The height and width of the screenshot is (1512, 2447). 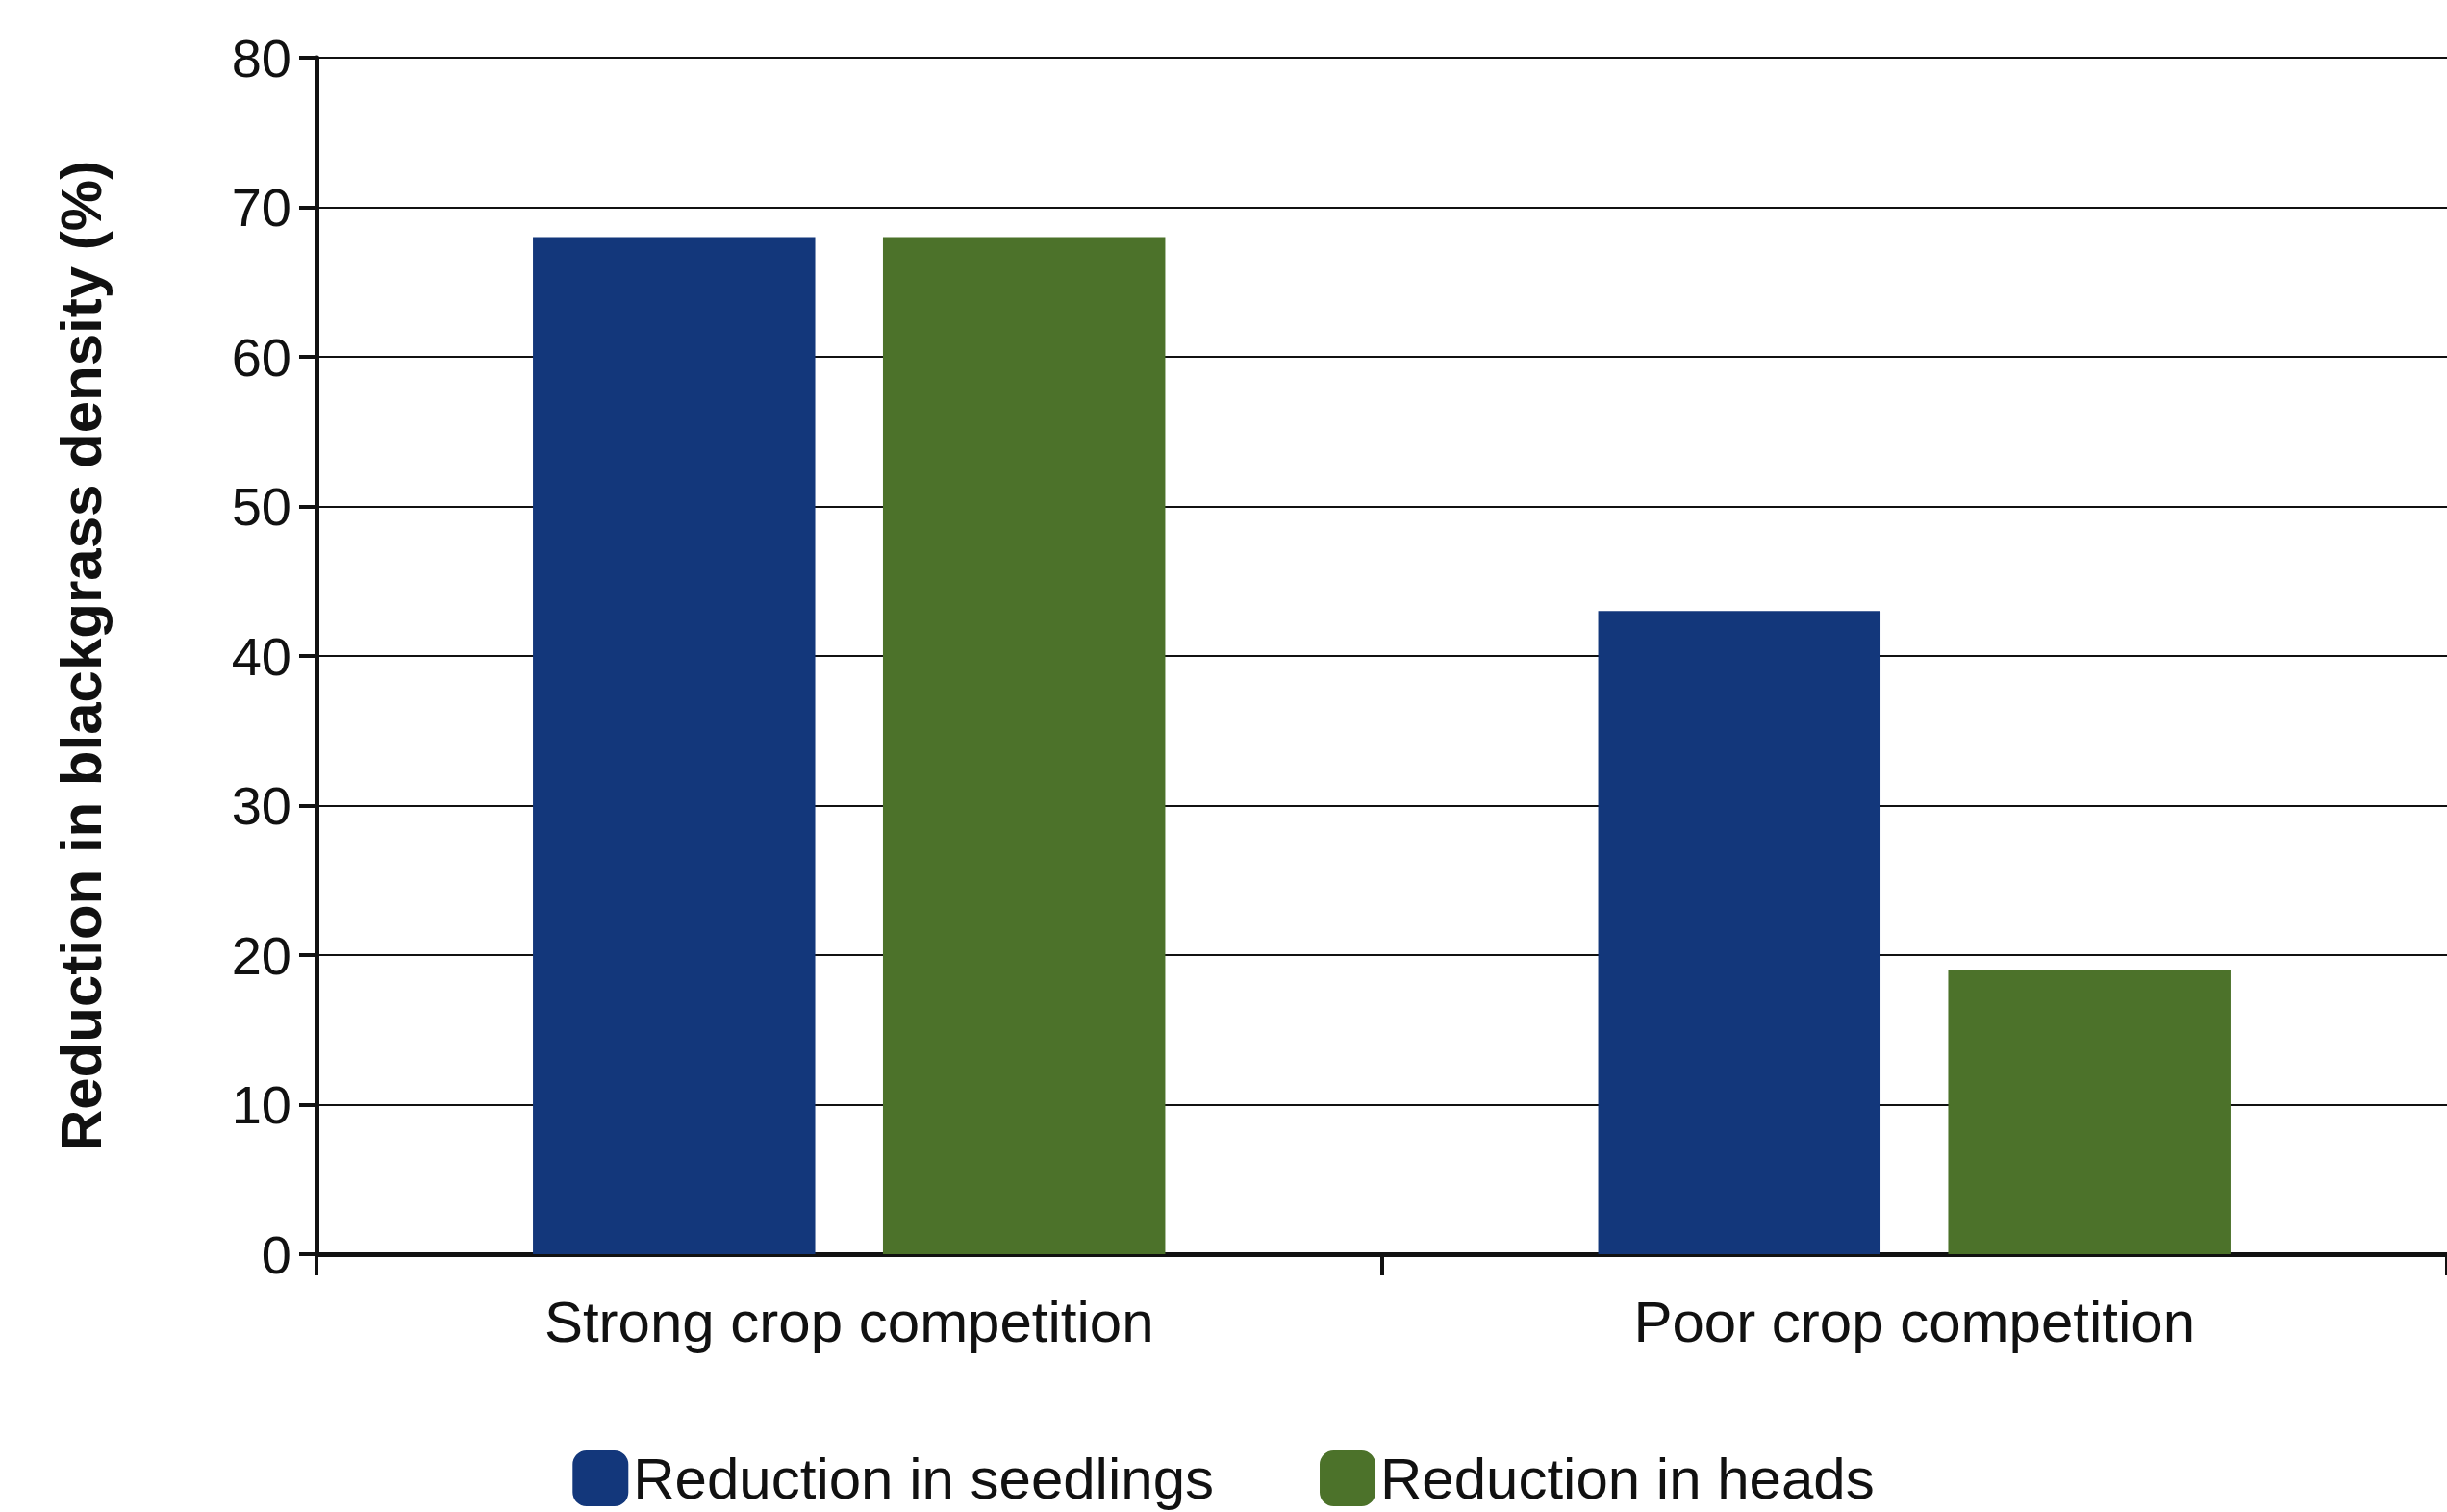 I want to click on y-tick-label: 80, so click(x=261, y=58).